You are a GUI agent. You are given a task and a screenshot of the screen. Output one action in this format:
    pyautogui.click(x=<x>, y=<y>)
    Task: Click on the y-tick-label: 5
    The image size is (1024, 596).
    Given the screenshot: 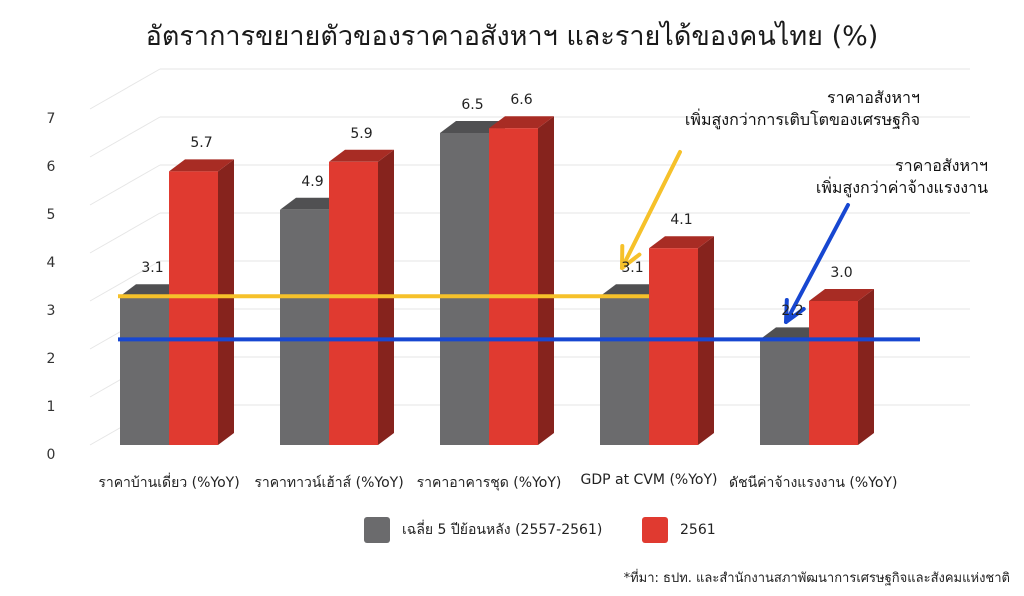 What is the action you would take?
    pyautogui.click(x=51, y=215)
    